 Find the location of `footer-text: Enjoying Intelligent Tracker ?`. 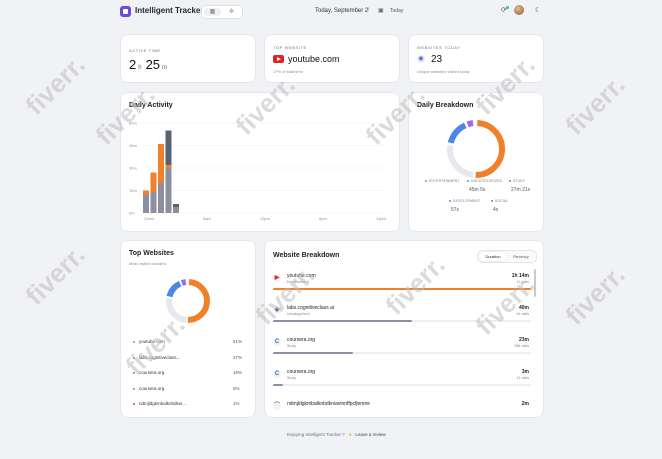

footer-text: Enjoying Intelligent Tracker ? is located at coordinates (316, 434).